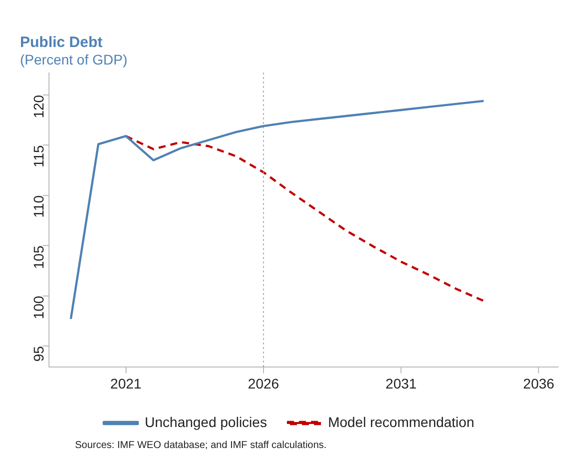 This screenshot has width=574, height=470. I want to click on y-tick-label: 95, so click(38, 354).